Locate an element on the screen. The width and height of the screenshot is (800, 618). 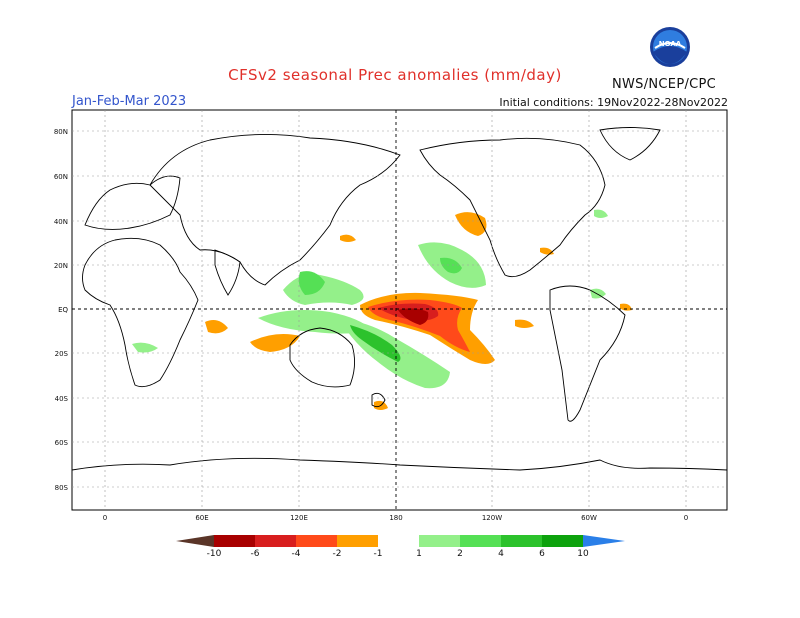
legend-arrow-low is located at coordinates (195, 541).